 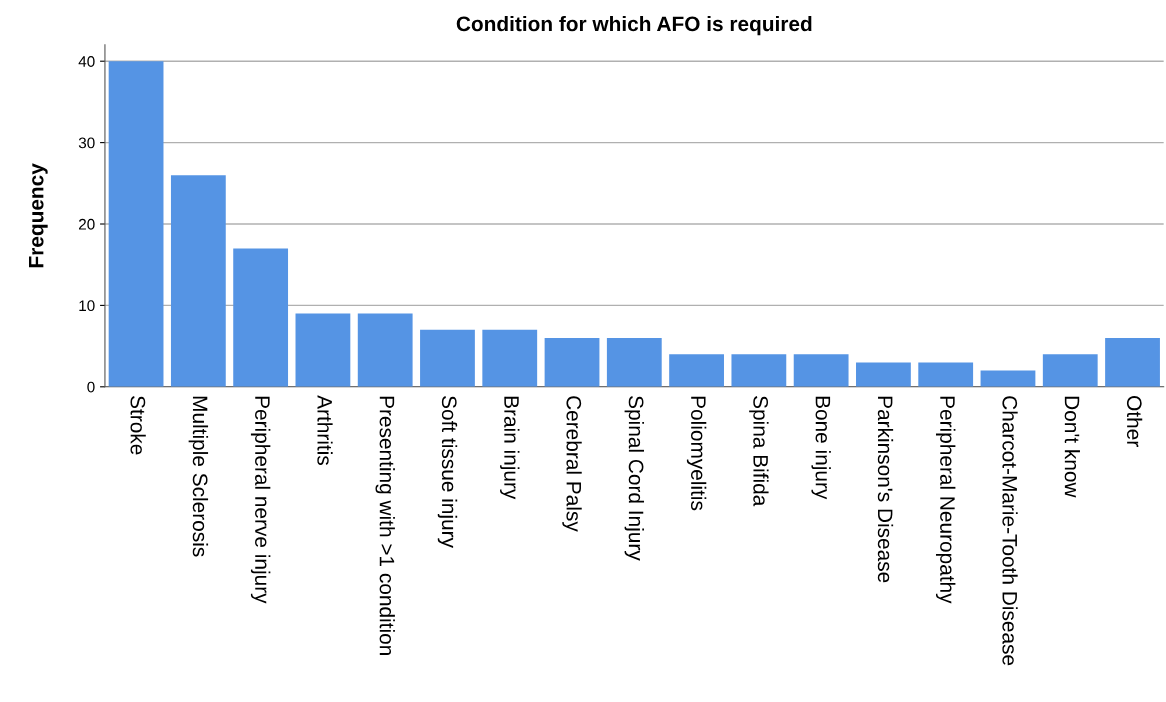 What do you see at coordinates (759, 451) in the screenshot?
I see `x-tick-label: Spina Bifida` at bounding box center [759, 451].